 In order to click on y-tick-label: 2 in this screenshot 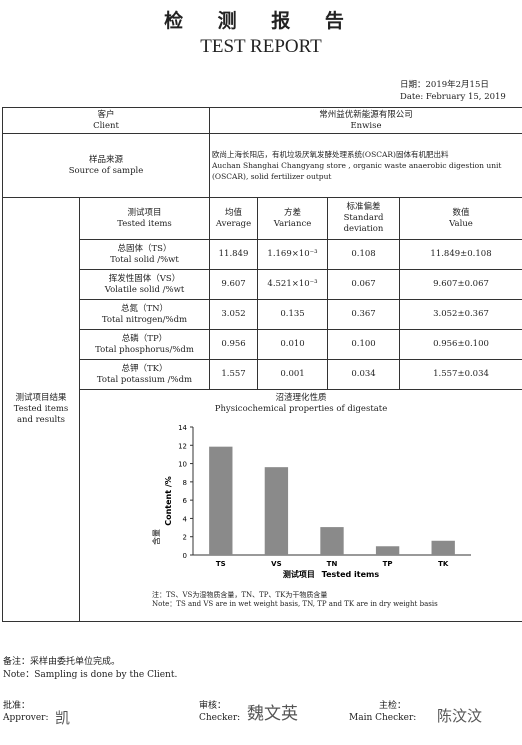, I will do `click(185, 538)`.